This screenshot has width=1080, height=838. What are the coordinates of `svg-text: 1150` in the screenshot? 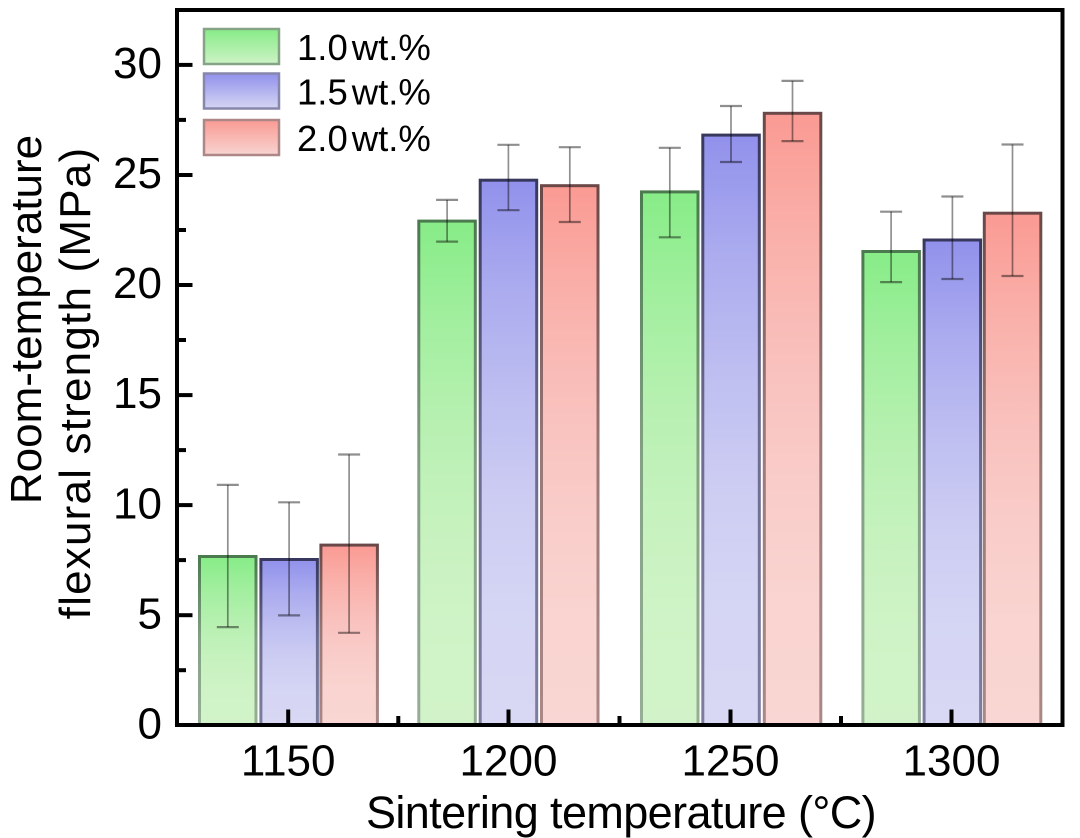 It's located at (288, 761).